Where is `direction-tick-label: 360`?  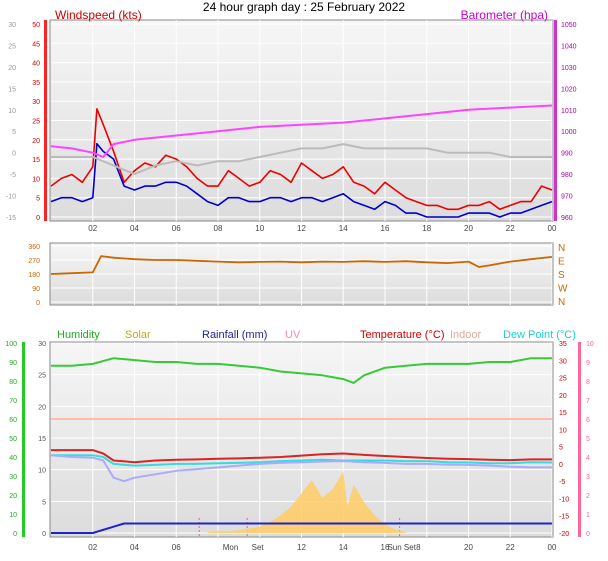 direction-tick-label: 360 is located at coordinates (34, 247).